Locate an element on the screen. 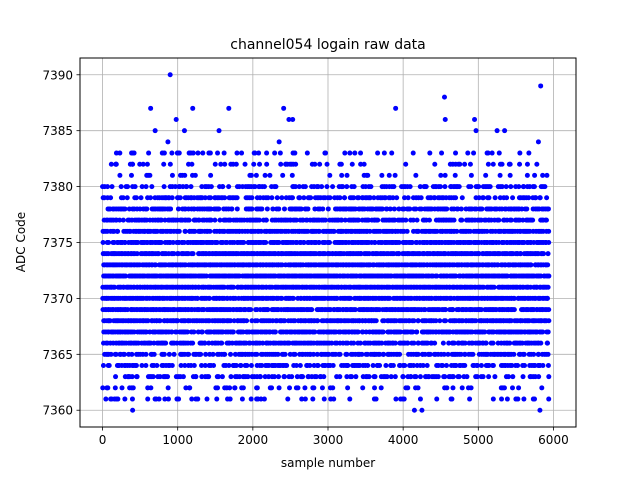 Image resolution: width=640 pixels, height=484 pixels. y-tick-label: 7375 is located at coordinates (57, 243).